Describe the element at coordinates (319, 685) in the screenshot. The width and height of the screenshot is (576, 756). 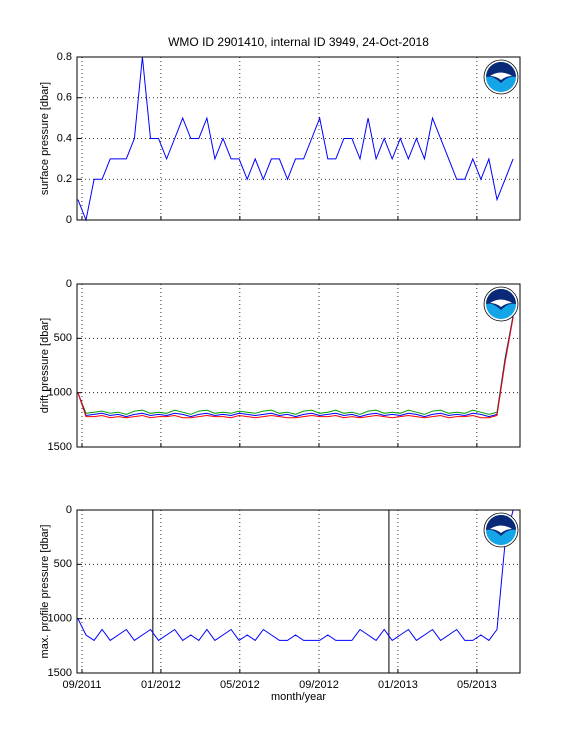
I see `x-tick-label: 09/2012` at that location.